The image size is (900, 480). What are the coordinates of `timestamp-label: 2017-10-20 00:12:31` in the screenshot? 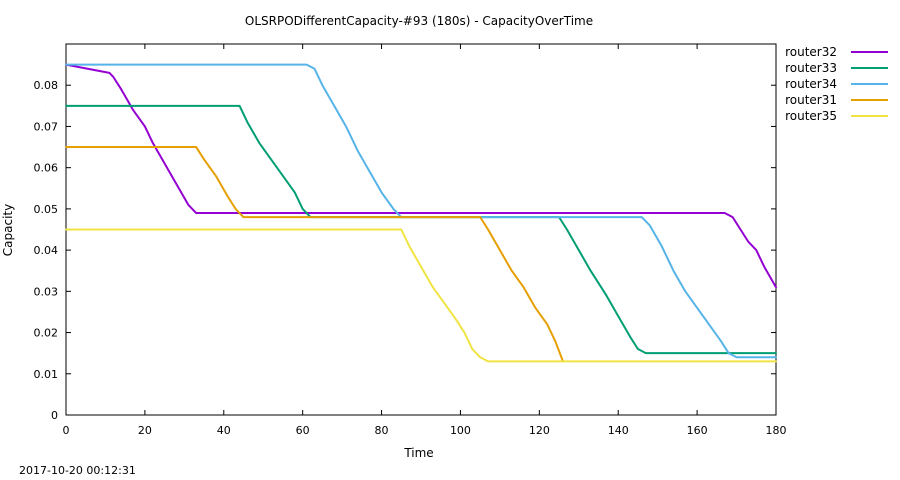 It's located at (77, 470).